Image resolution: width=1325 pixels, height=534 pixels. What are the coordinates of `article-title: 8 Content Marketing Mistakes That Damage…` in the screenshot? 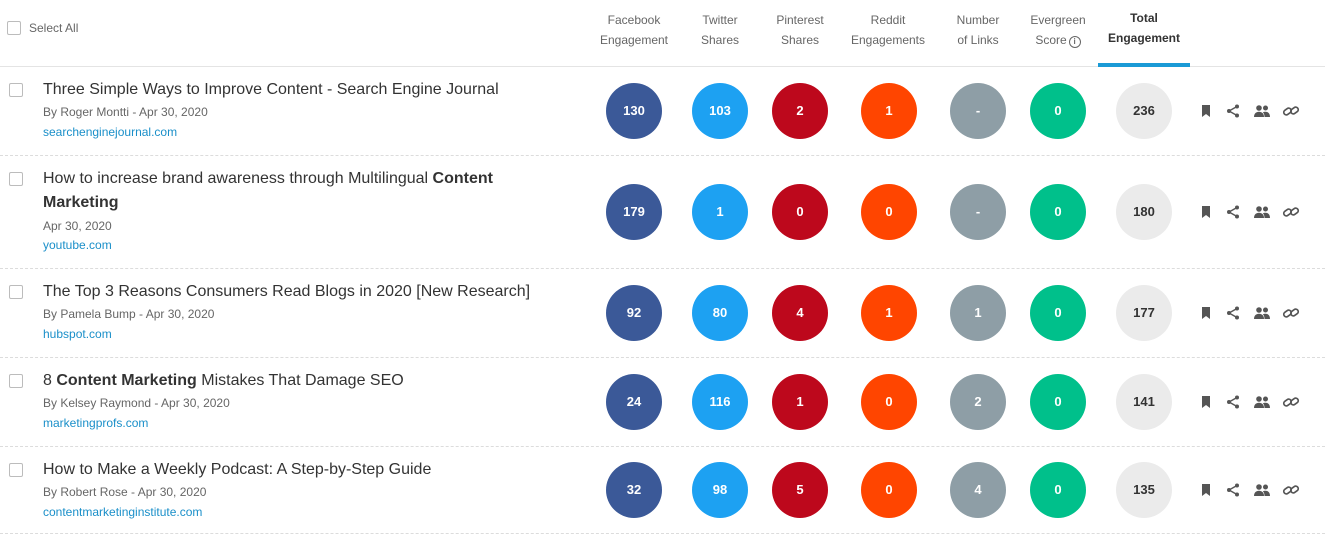 It's located at (303, 381).